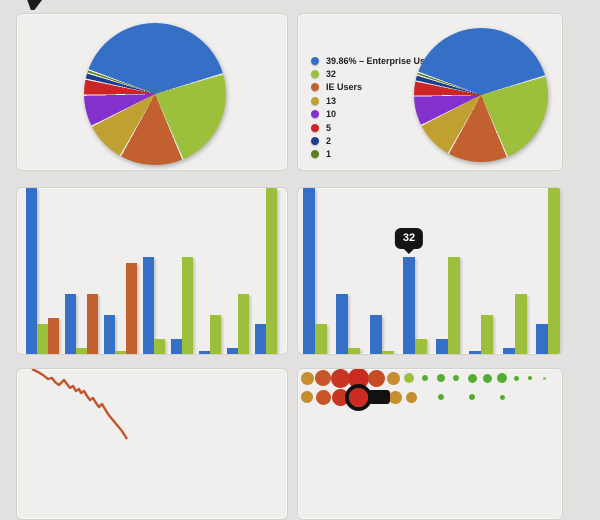 This screenshot has width=600, height=520. I want to click on legend-label: IE Users, so click(344, 87).